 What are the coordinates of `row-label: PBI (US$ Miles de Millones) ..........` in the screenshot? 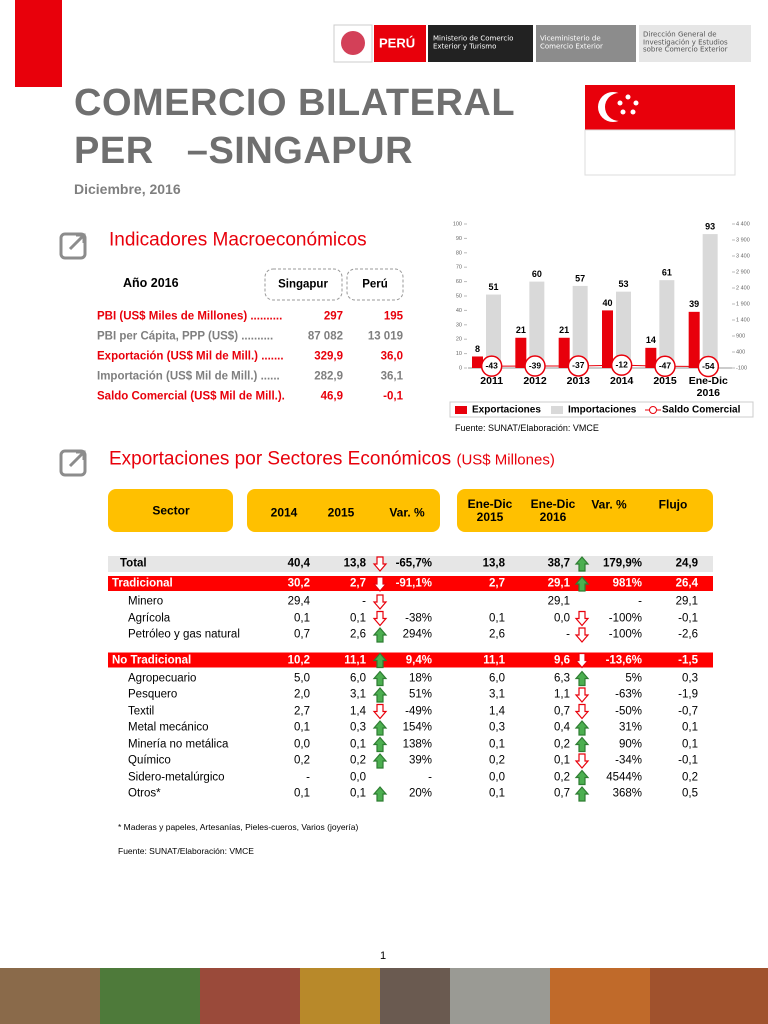 It's located at (190, 316).